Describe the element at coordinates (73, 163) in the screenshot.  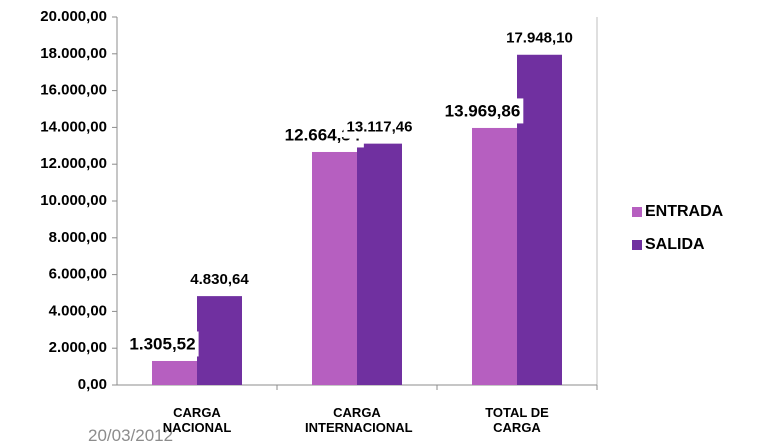
I see `y-tick-label: 12.000,00` at that location.